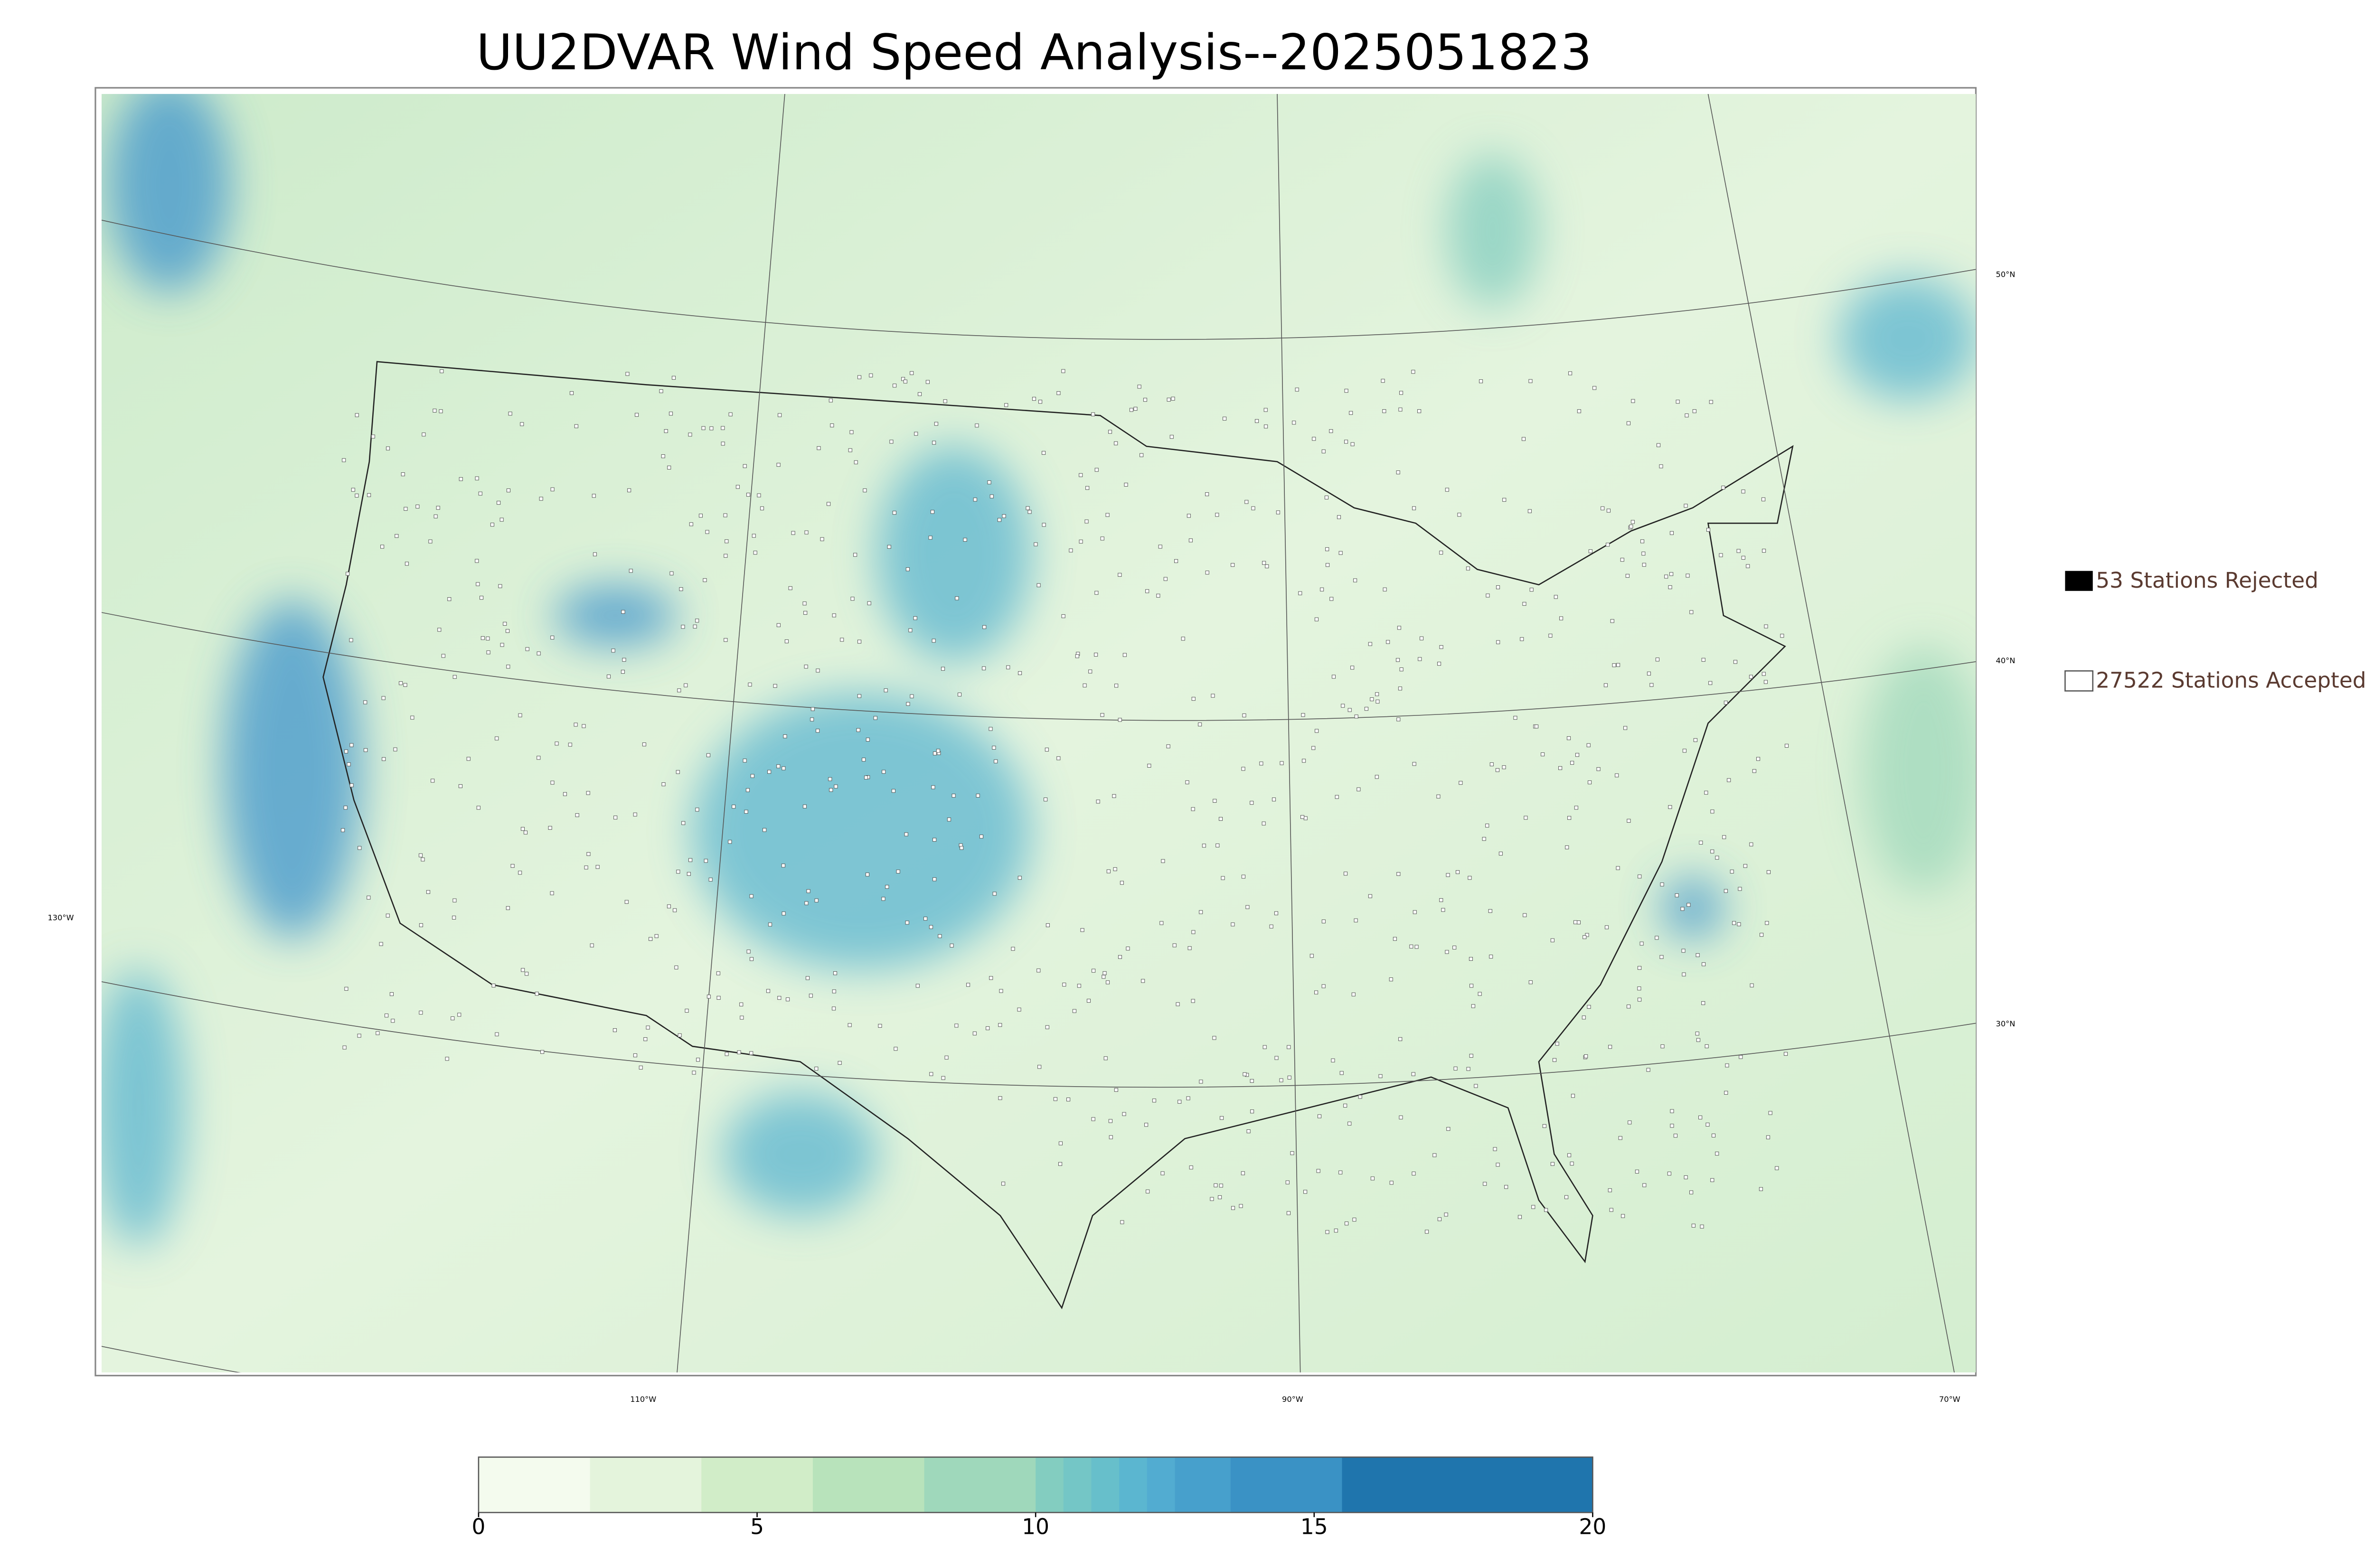  I want to click on colorbar-level, so click(868, 1485).